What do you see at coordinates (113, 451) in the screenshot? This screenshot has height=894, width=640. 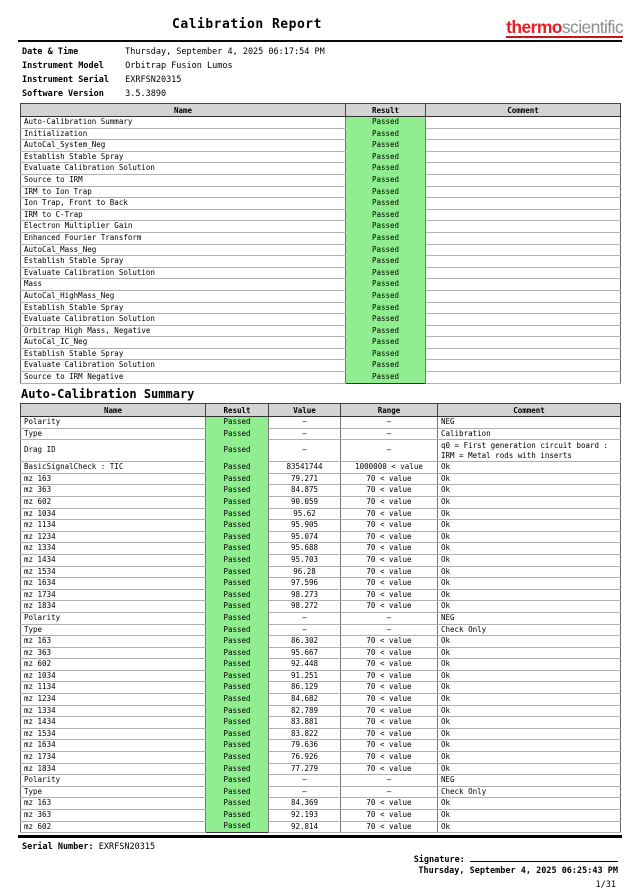 I see `name-cell: Drag ID` at bounding box center [113, 451].